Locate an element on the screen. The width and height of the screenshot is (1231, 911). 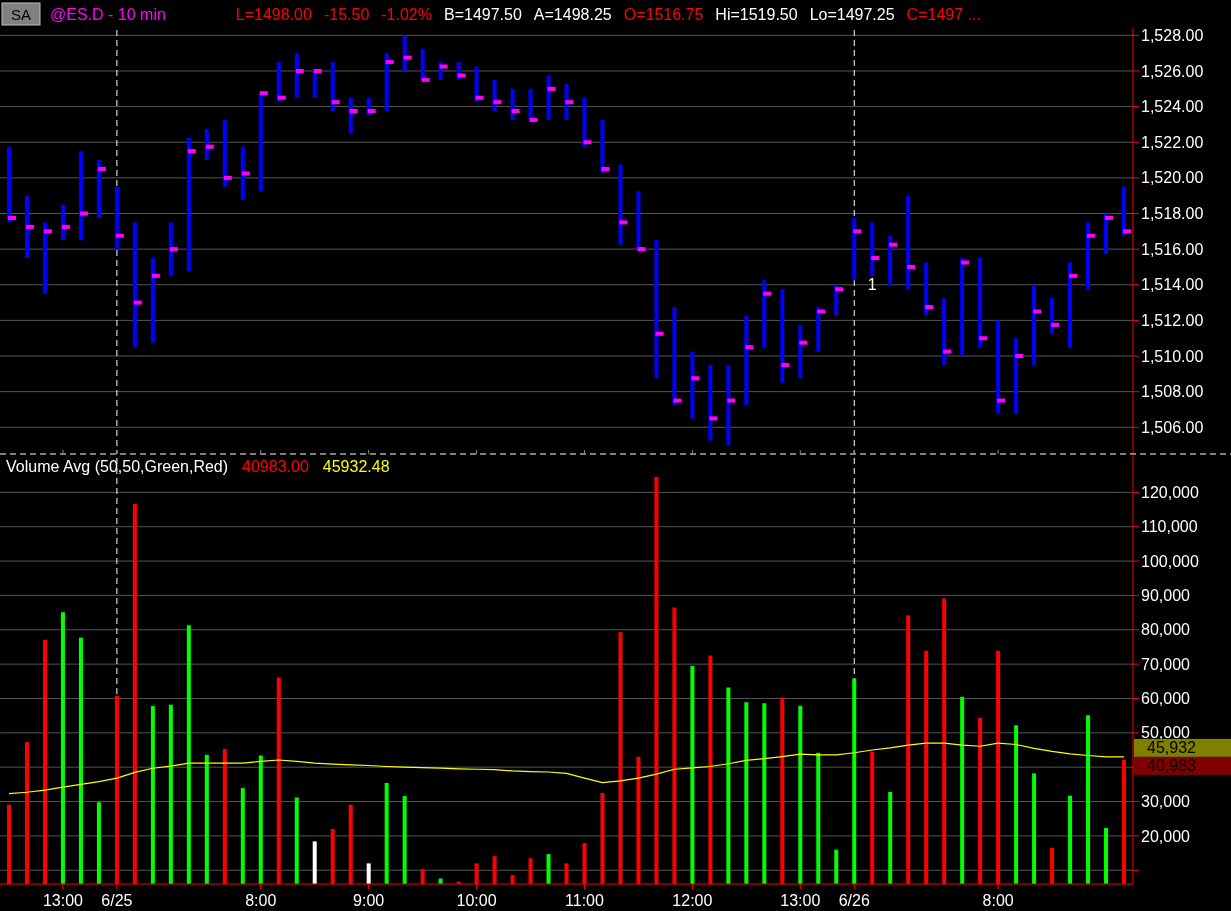
y-tick-label: 1,528.00 is located at coordinates (1172, 35).